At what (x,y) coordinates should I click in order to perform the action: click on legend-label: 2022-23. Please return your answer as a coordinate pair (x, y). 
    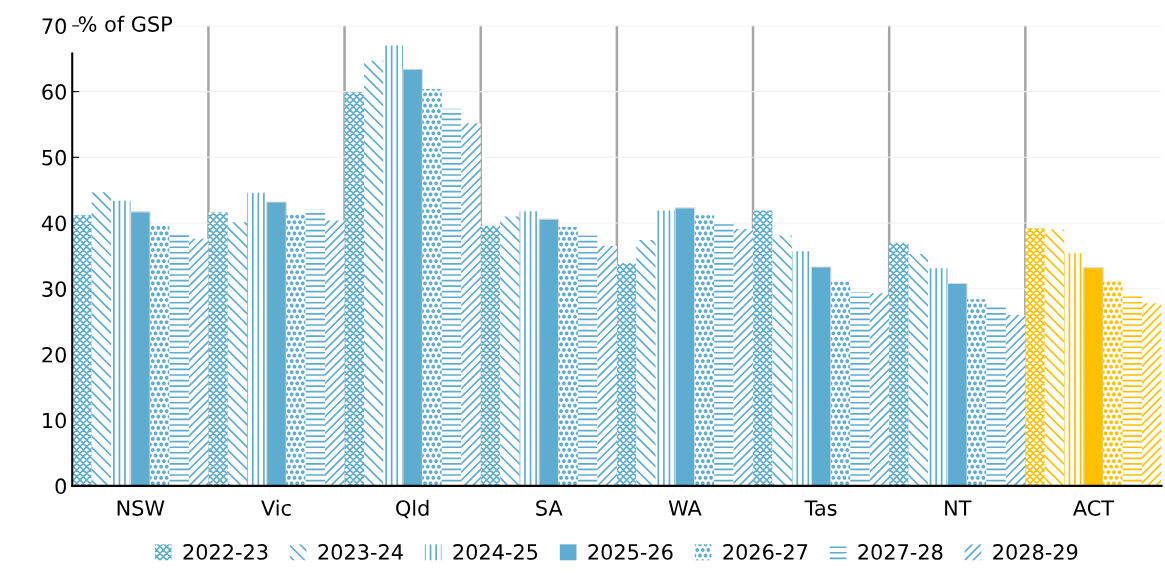
    Looking at the image, I should click on (225, 552).